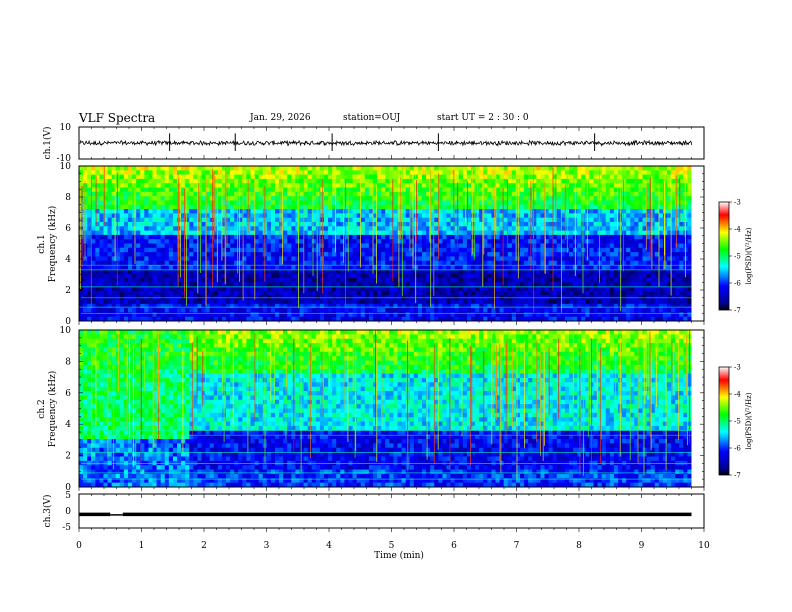 This screenshot has width=792, height=612. What do you see at coordinates (724, 256) in the screenshot?
I see `ch1-colorbar-gradient` at bounding box center [724, 256].